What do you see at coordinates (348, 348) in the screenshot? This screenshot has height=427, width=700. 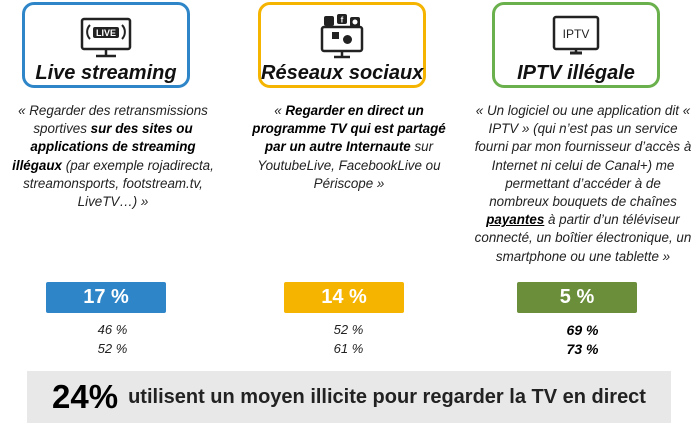 I see `sub-percent-2: 61 %` at bounding box center [348, 348].